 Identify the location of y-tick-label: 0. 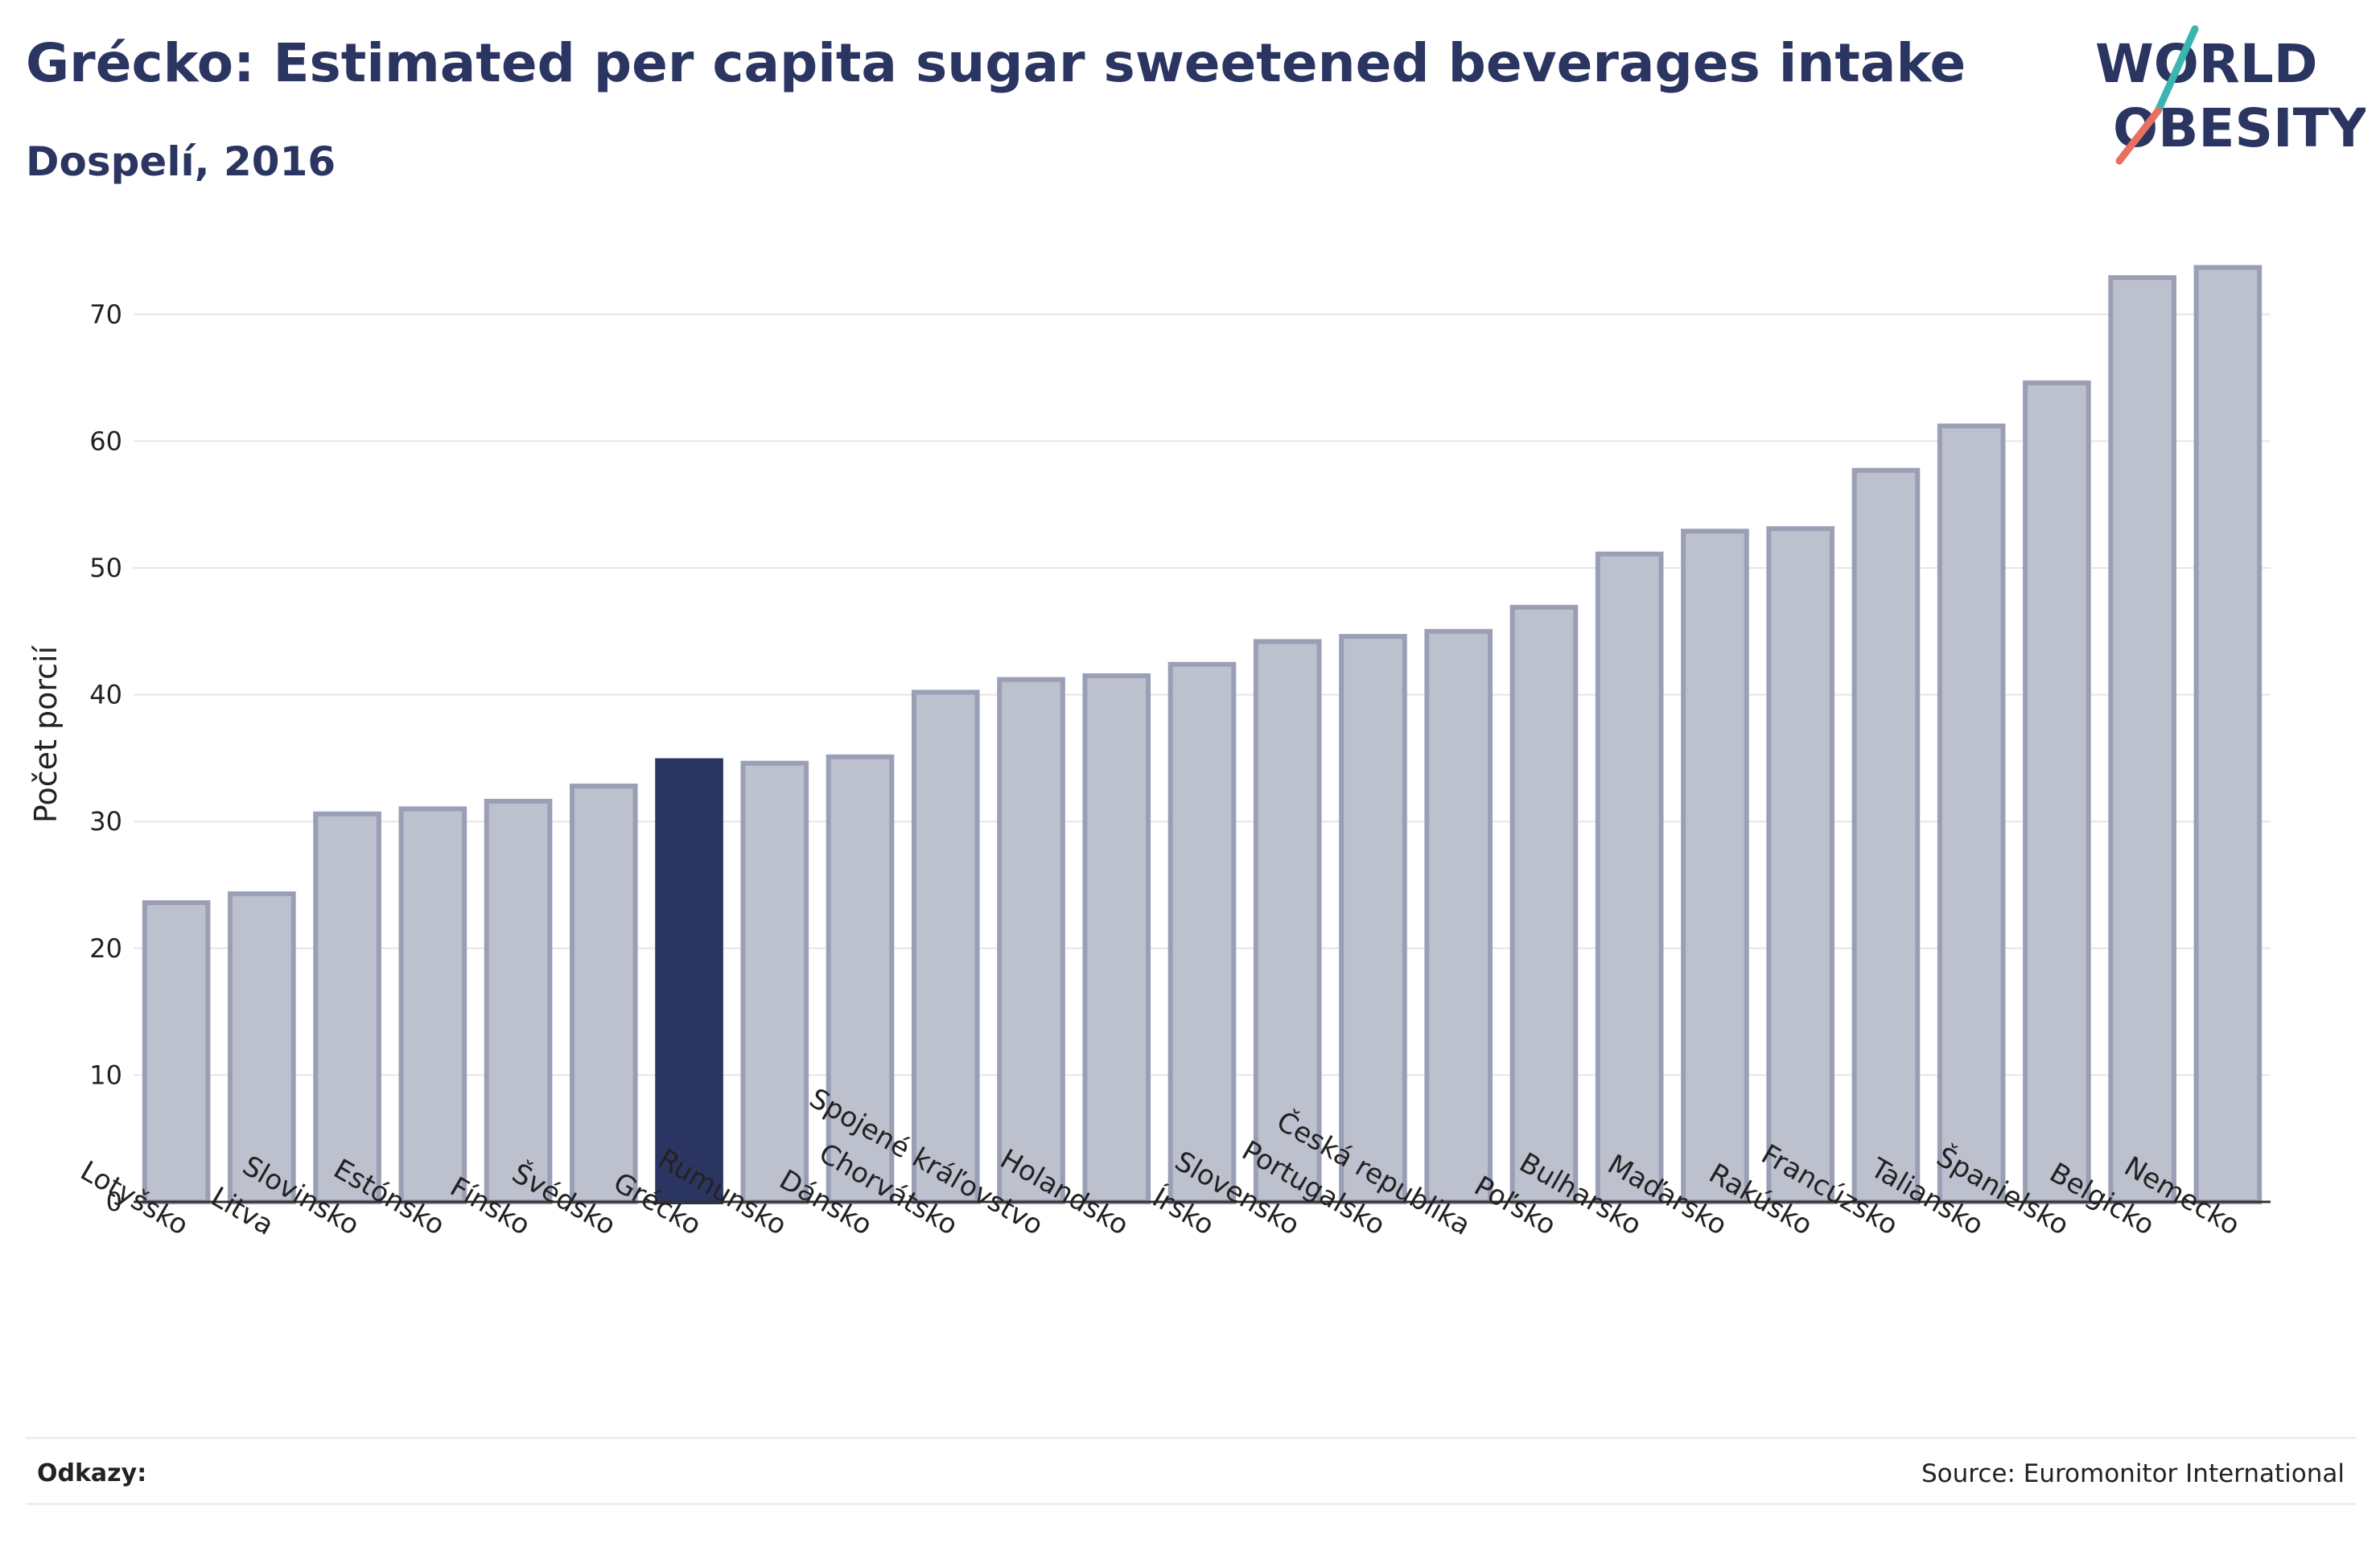
(114, 1202).